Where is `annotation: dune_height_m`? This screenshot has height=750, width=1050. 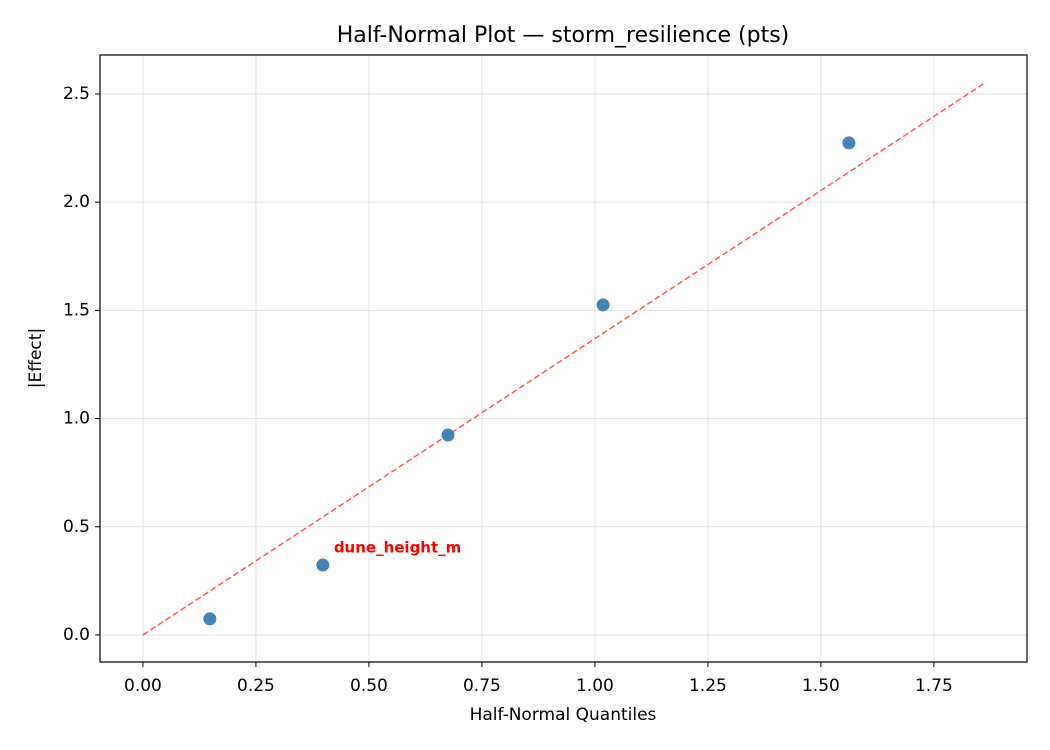 annotation: dune_height_m is located at coordinates (397, 548).